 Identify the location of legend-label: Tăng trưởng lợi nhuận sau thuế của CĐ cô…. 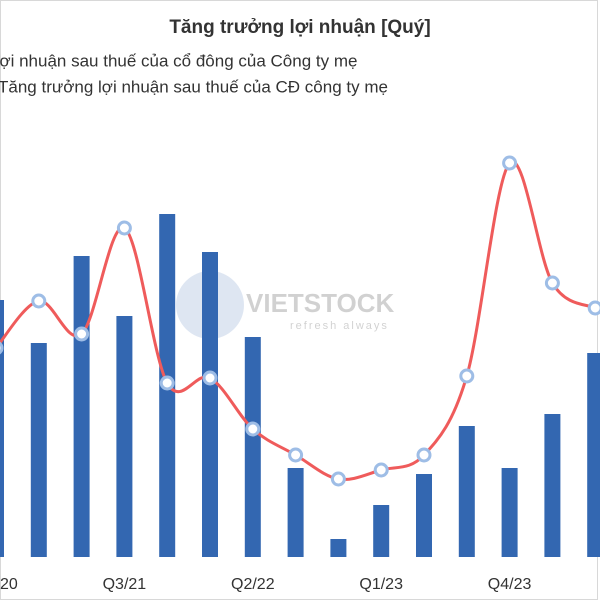
(194, 86).